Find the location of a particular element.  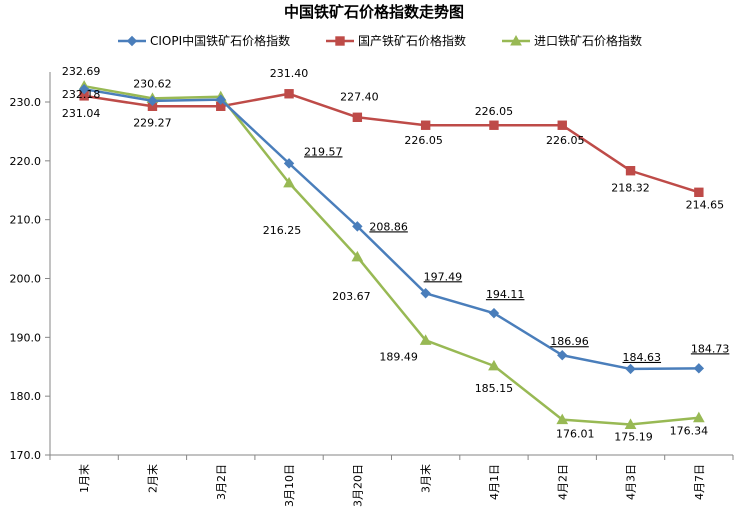

legend-entry: CIOPI中国铁矿石价格指数 is located at coordinates (220, 40).